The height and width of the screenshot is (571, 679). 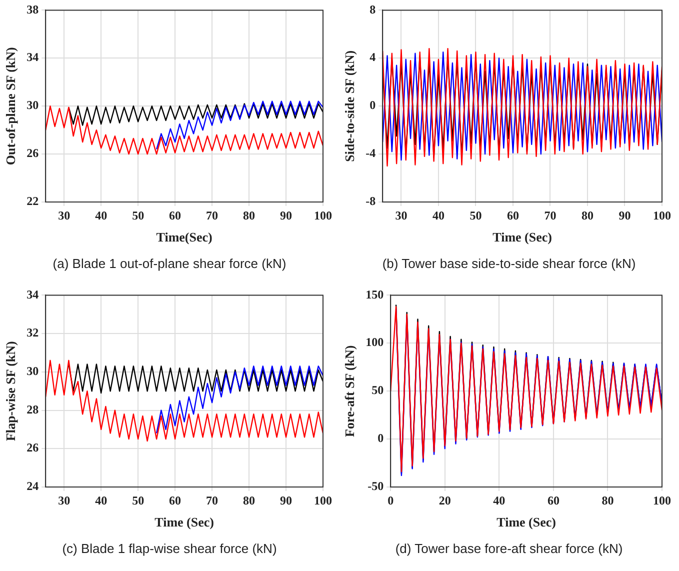 I want to click on text: (d) Tower base fore-aft shear force (kN), so click(x=509, y=548).